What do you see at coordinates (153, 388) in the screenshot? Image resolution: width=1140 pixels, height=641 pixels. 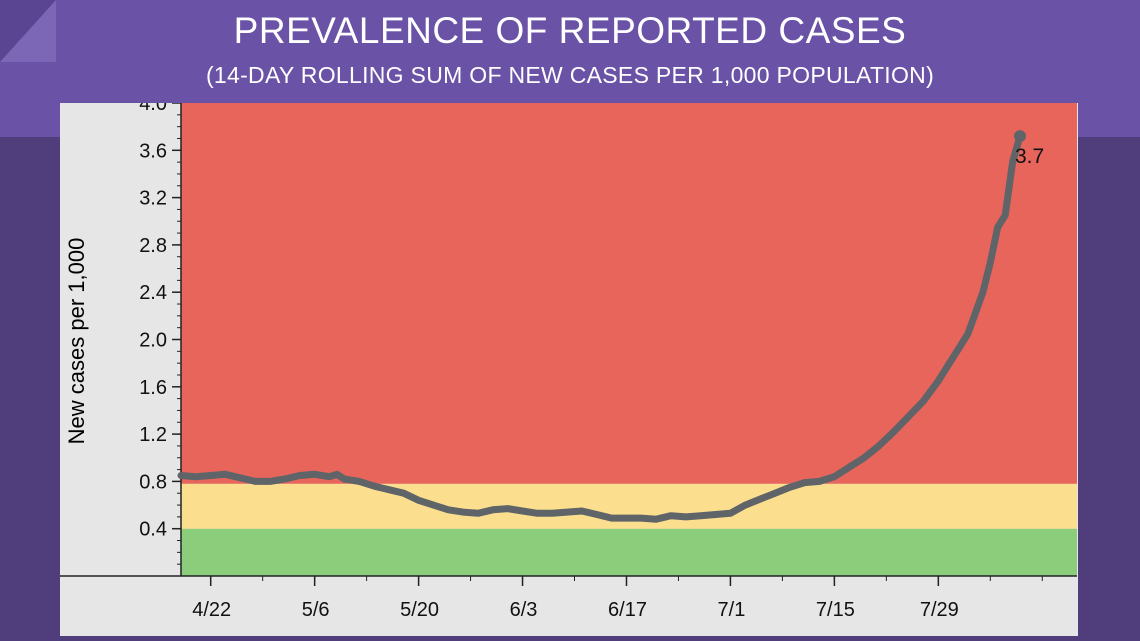 I see `y-tick-label: 1.6` at bounding box center [153, 388].